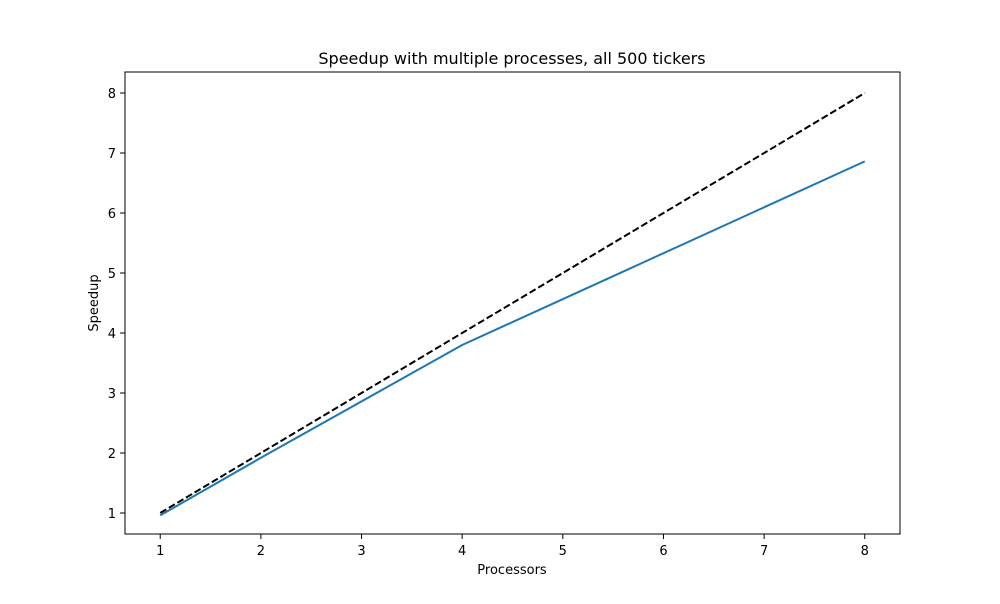 The width and height of the screenshot is (1000, 604). Describe the element at coordinates (512, 570) in the screenshot. I see `x-axis-title: Processors` at that location.